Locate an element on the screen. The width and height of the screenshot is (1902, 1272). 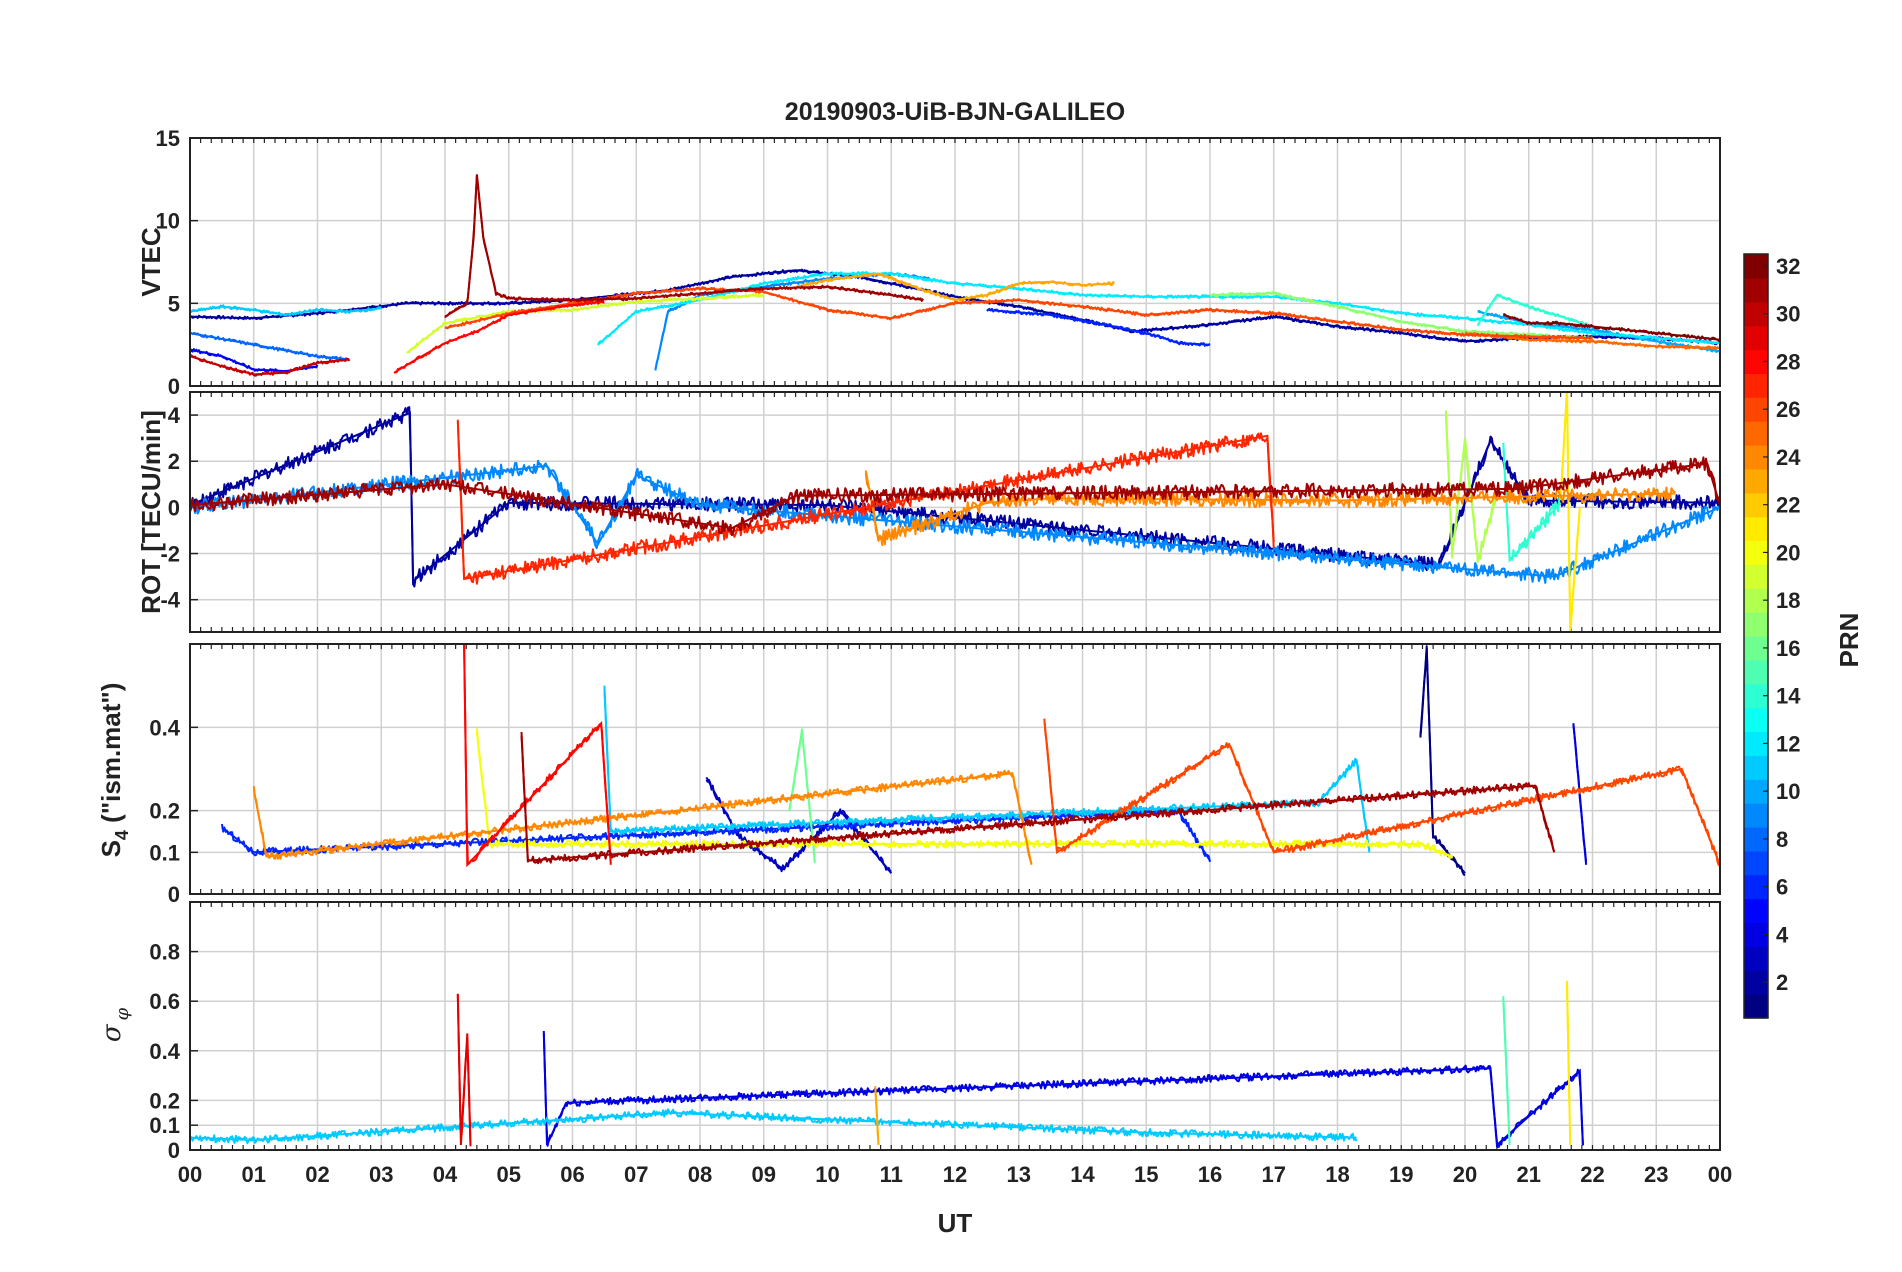
y-tick-label: 0.1 is located at coordinates (164, 852).